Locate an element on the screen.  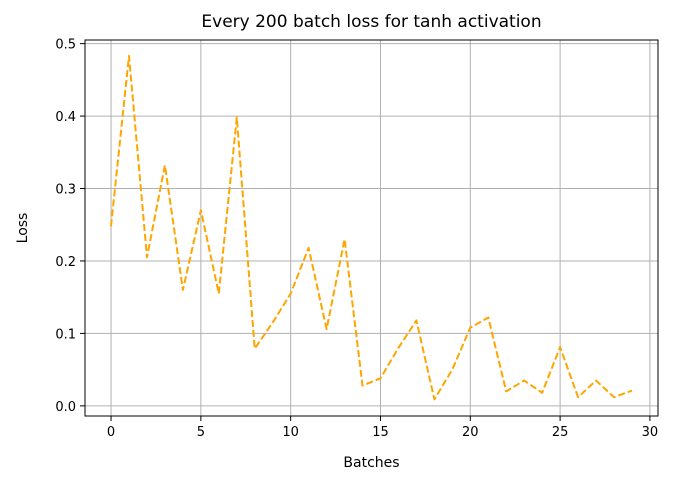
y-tick-label: 0.4 is located at coordinates (65, 117).